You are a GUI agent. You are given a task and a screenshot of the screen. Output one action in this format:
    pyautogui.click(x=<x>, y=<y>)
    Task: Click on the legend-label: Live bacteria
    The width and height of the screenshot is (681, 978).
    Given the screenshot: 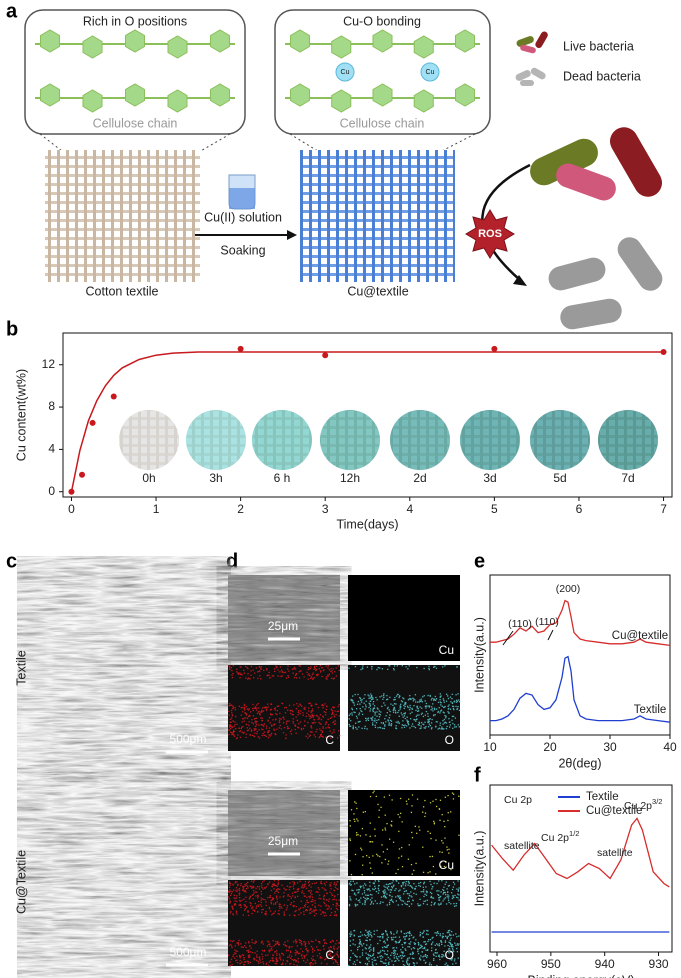 What is the action you would take?
    pyautogui.click(x=598, y=46)
    